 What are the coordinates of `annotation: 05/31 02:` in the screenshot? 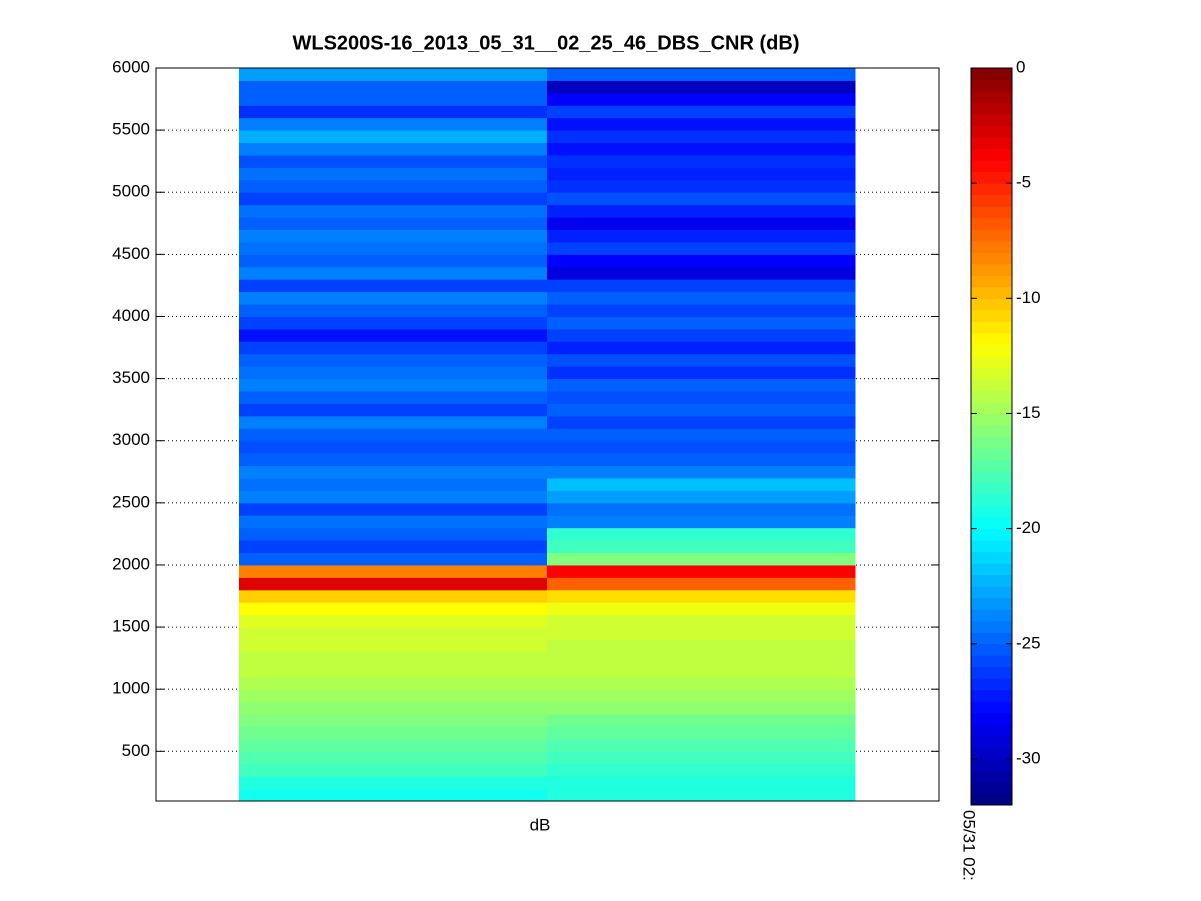 It's located at (969, 845).